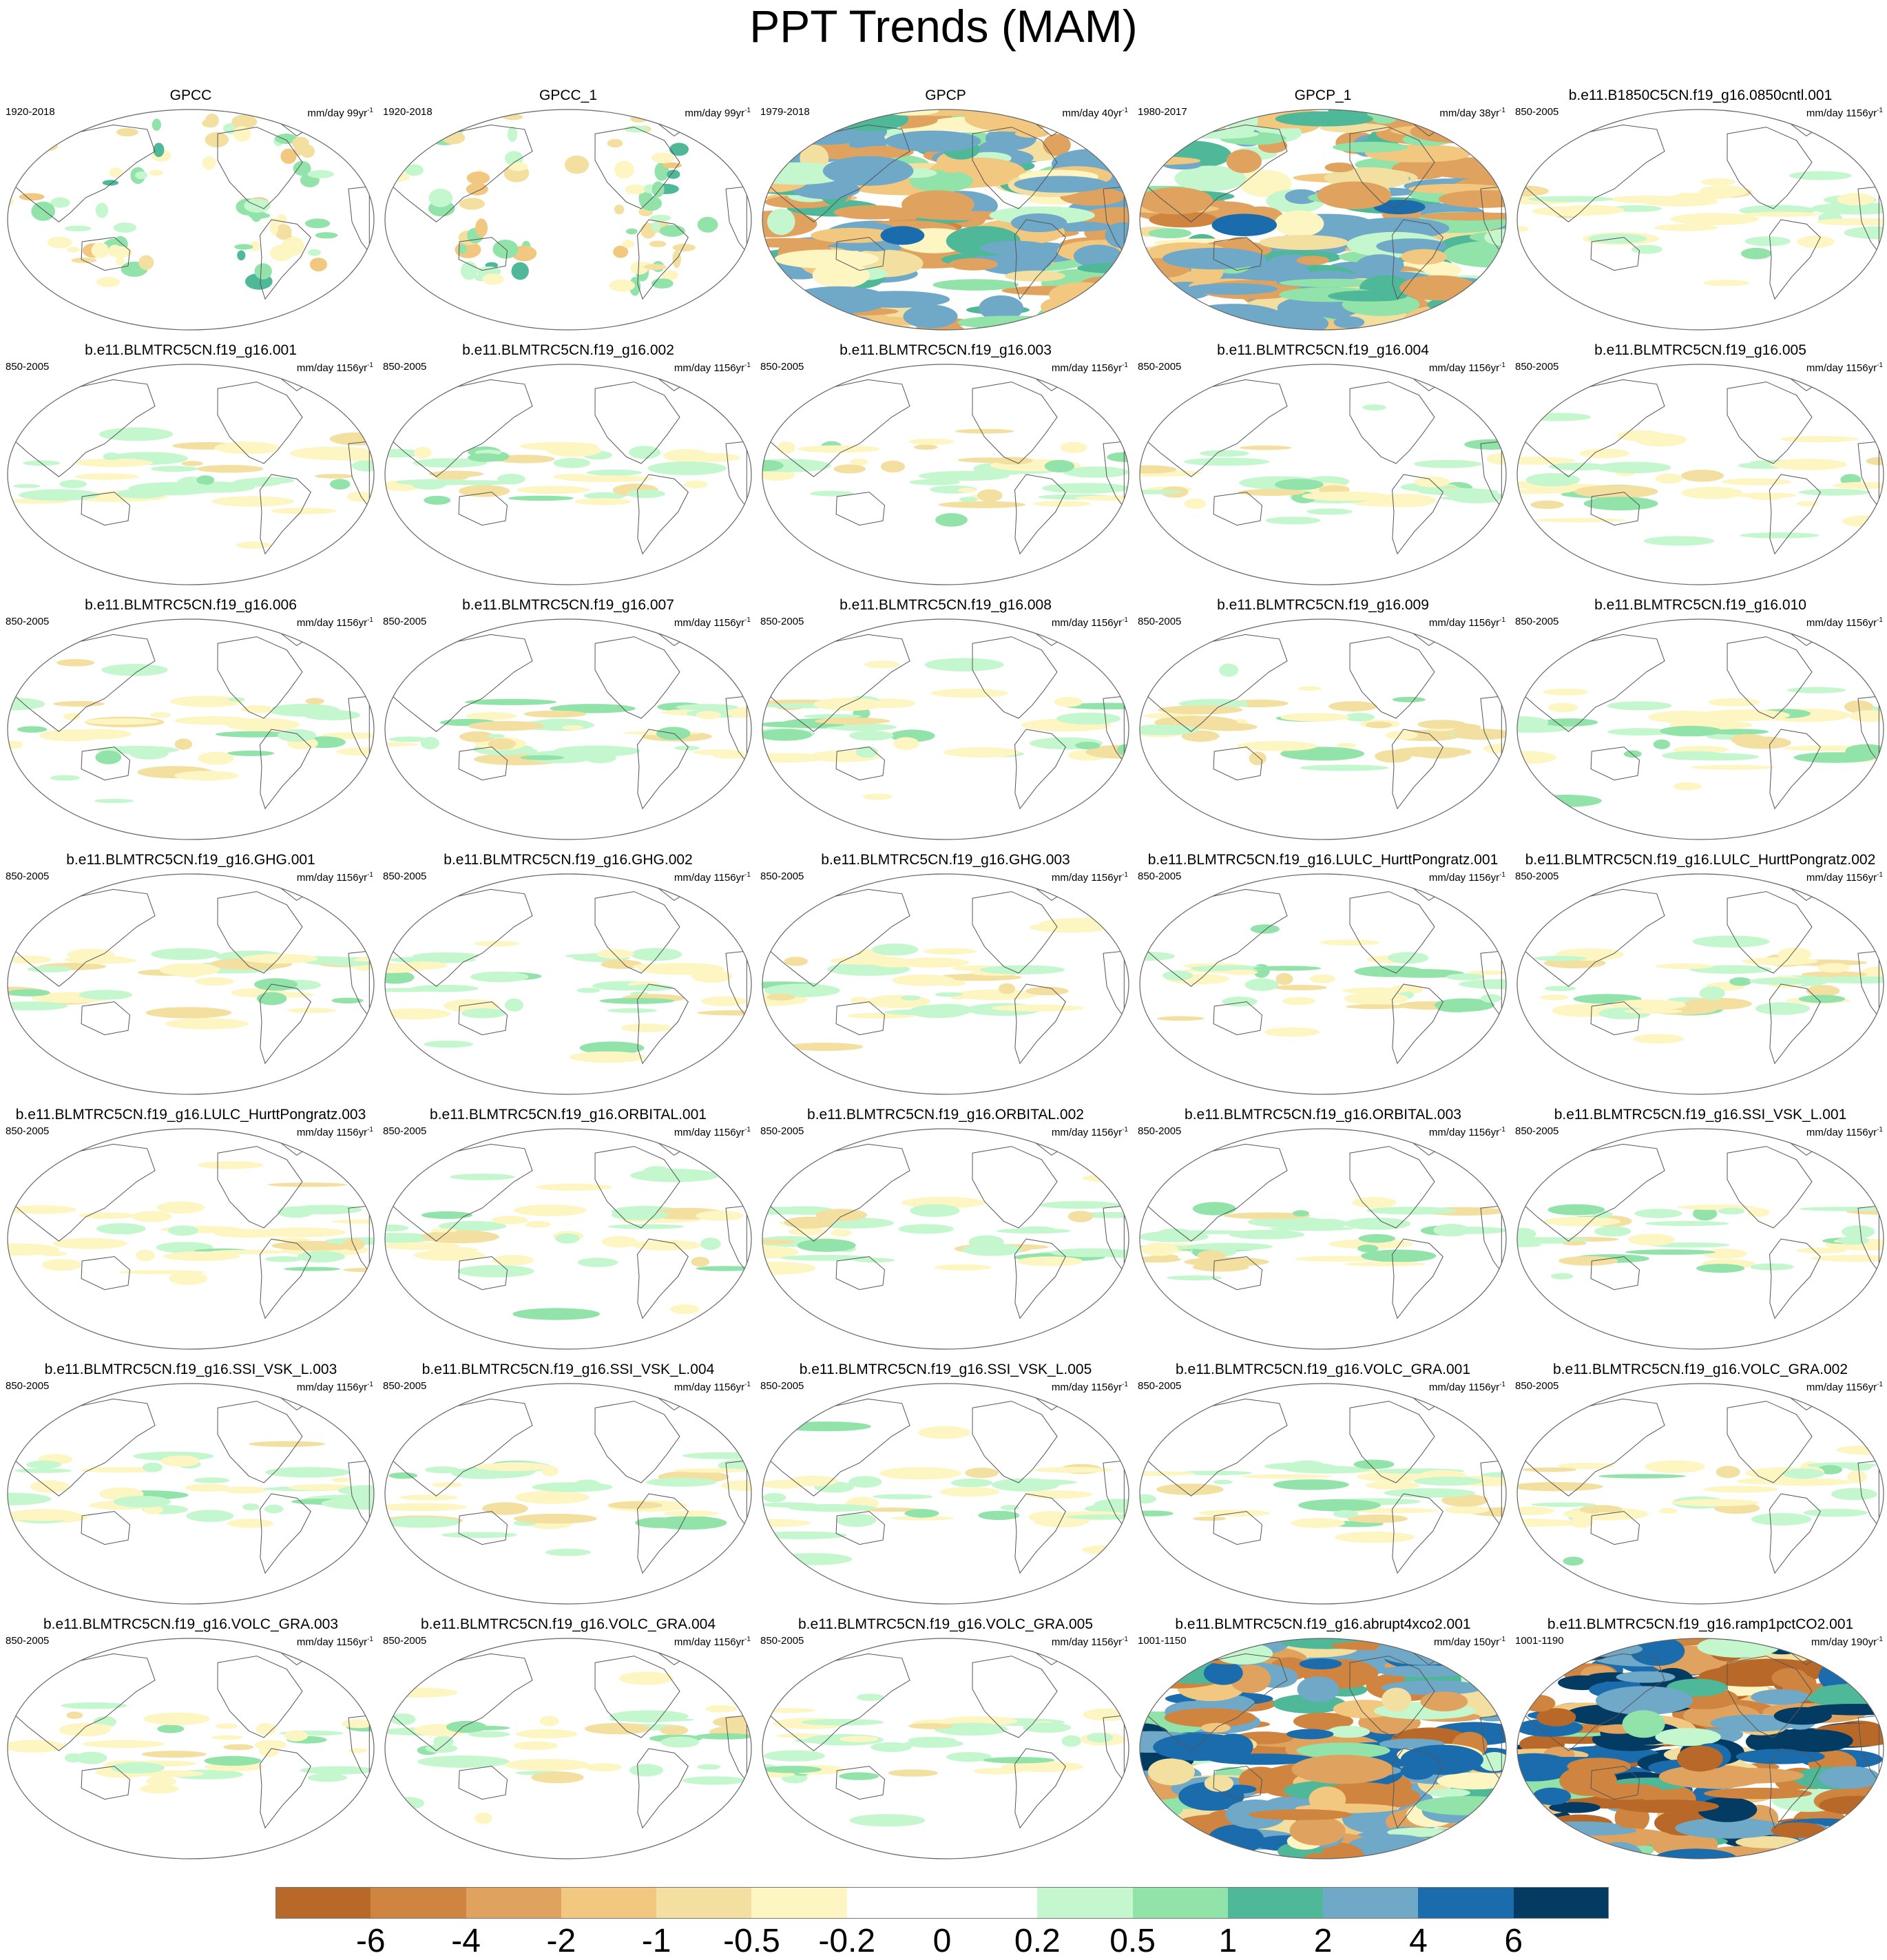 The width and height of the screenshot is (1887, 1960). Describe the element at coordinates (1323, 1624) in the screenshot. I see `panel-title: b.e11.BLMTRC5CN.f19_g16.abrupt4xco2.001` at that location.